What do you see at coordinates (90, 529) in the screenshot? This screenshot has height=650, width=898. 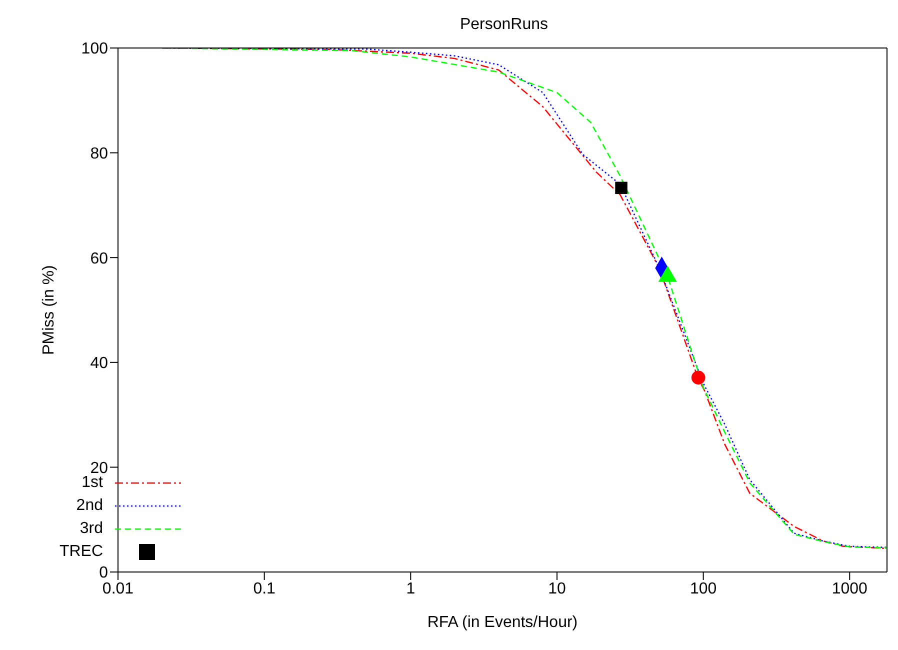 I see `legend-label: 3rd` at bounding box center [90, 529].